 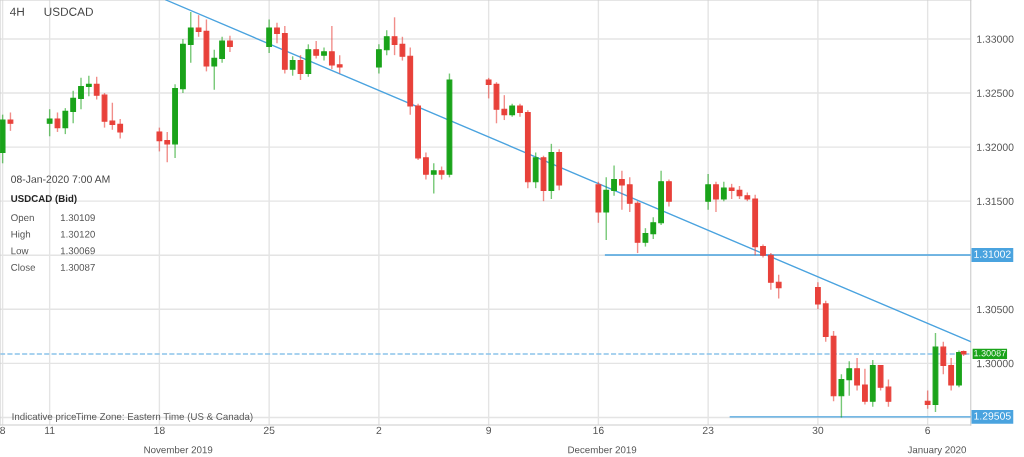 What do you see at coordinates (22, 219) in the screenshot?
I see `annotation: Open` at bounding box center [22, 219].